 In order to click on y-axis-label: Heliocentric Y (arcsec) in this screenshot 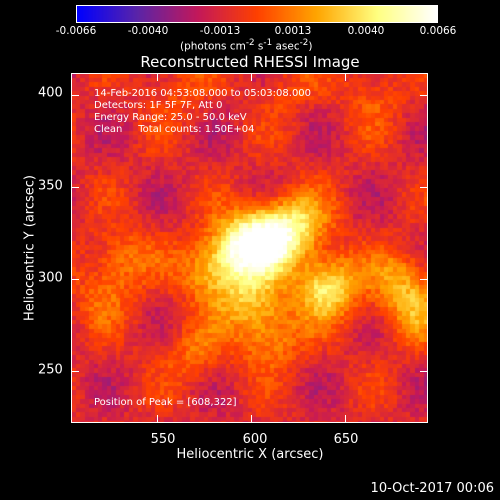, I will do `click(30, 248)`.